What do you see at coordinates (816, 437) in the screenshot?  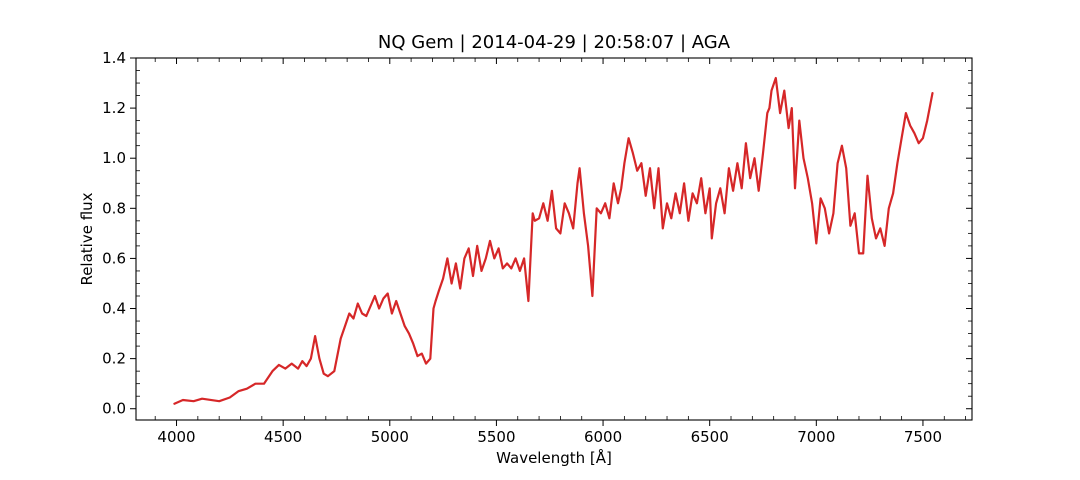 I see `x-tick-label-7000: 7000` at bounding box center [816, 437].